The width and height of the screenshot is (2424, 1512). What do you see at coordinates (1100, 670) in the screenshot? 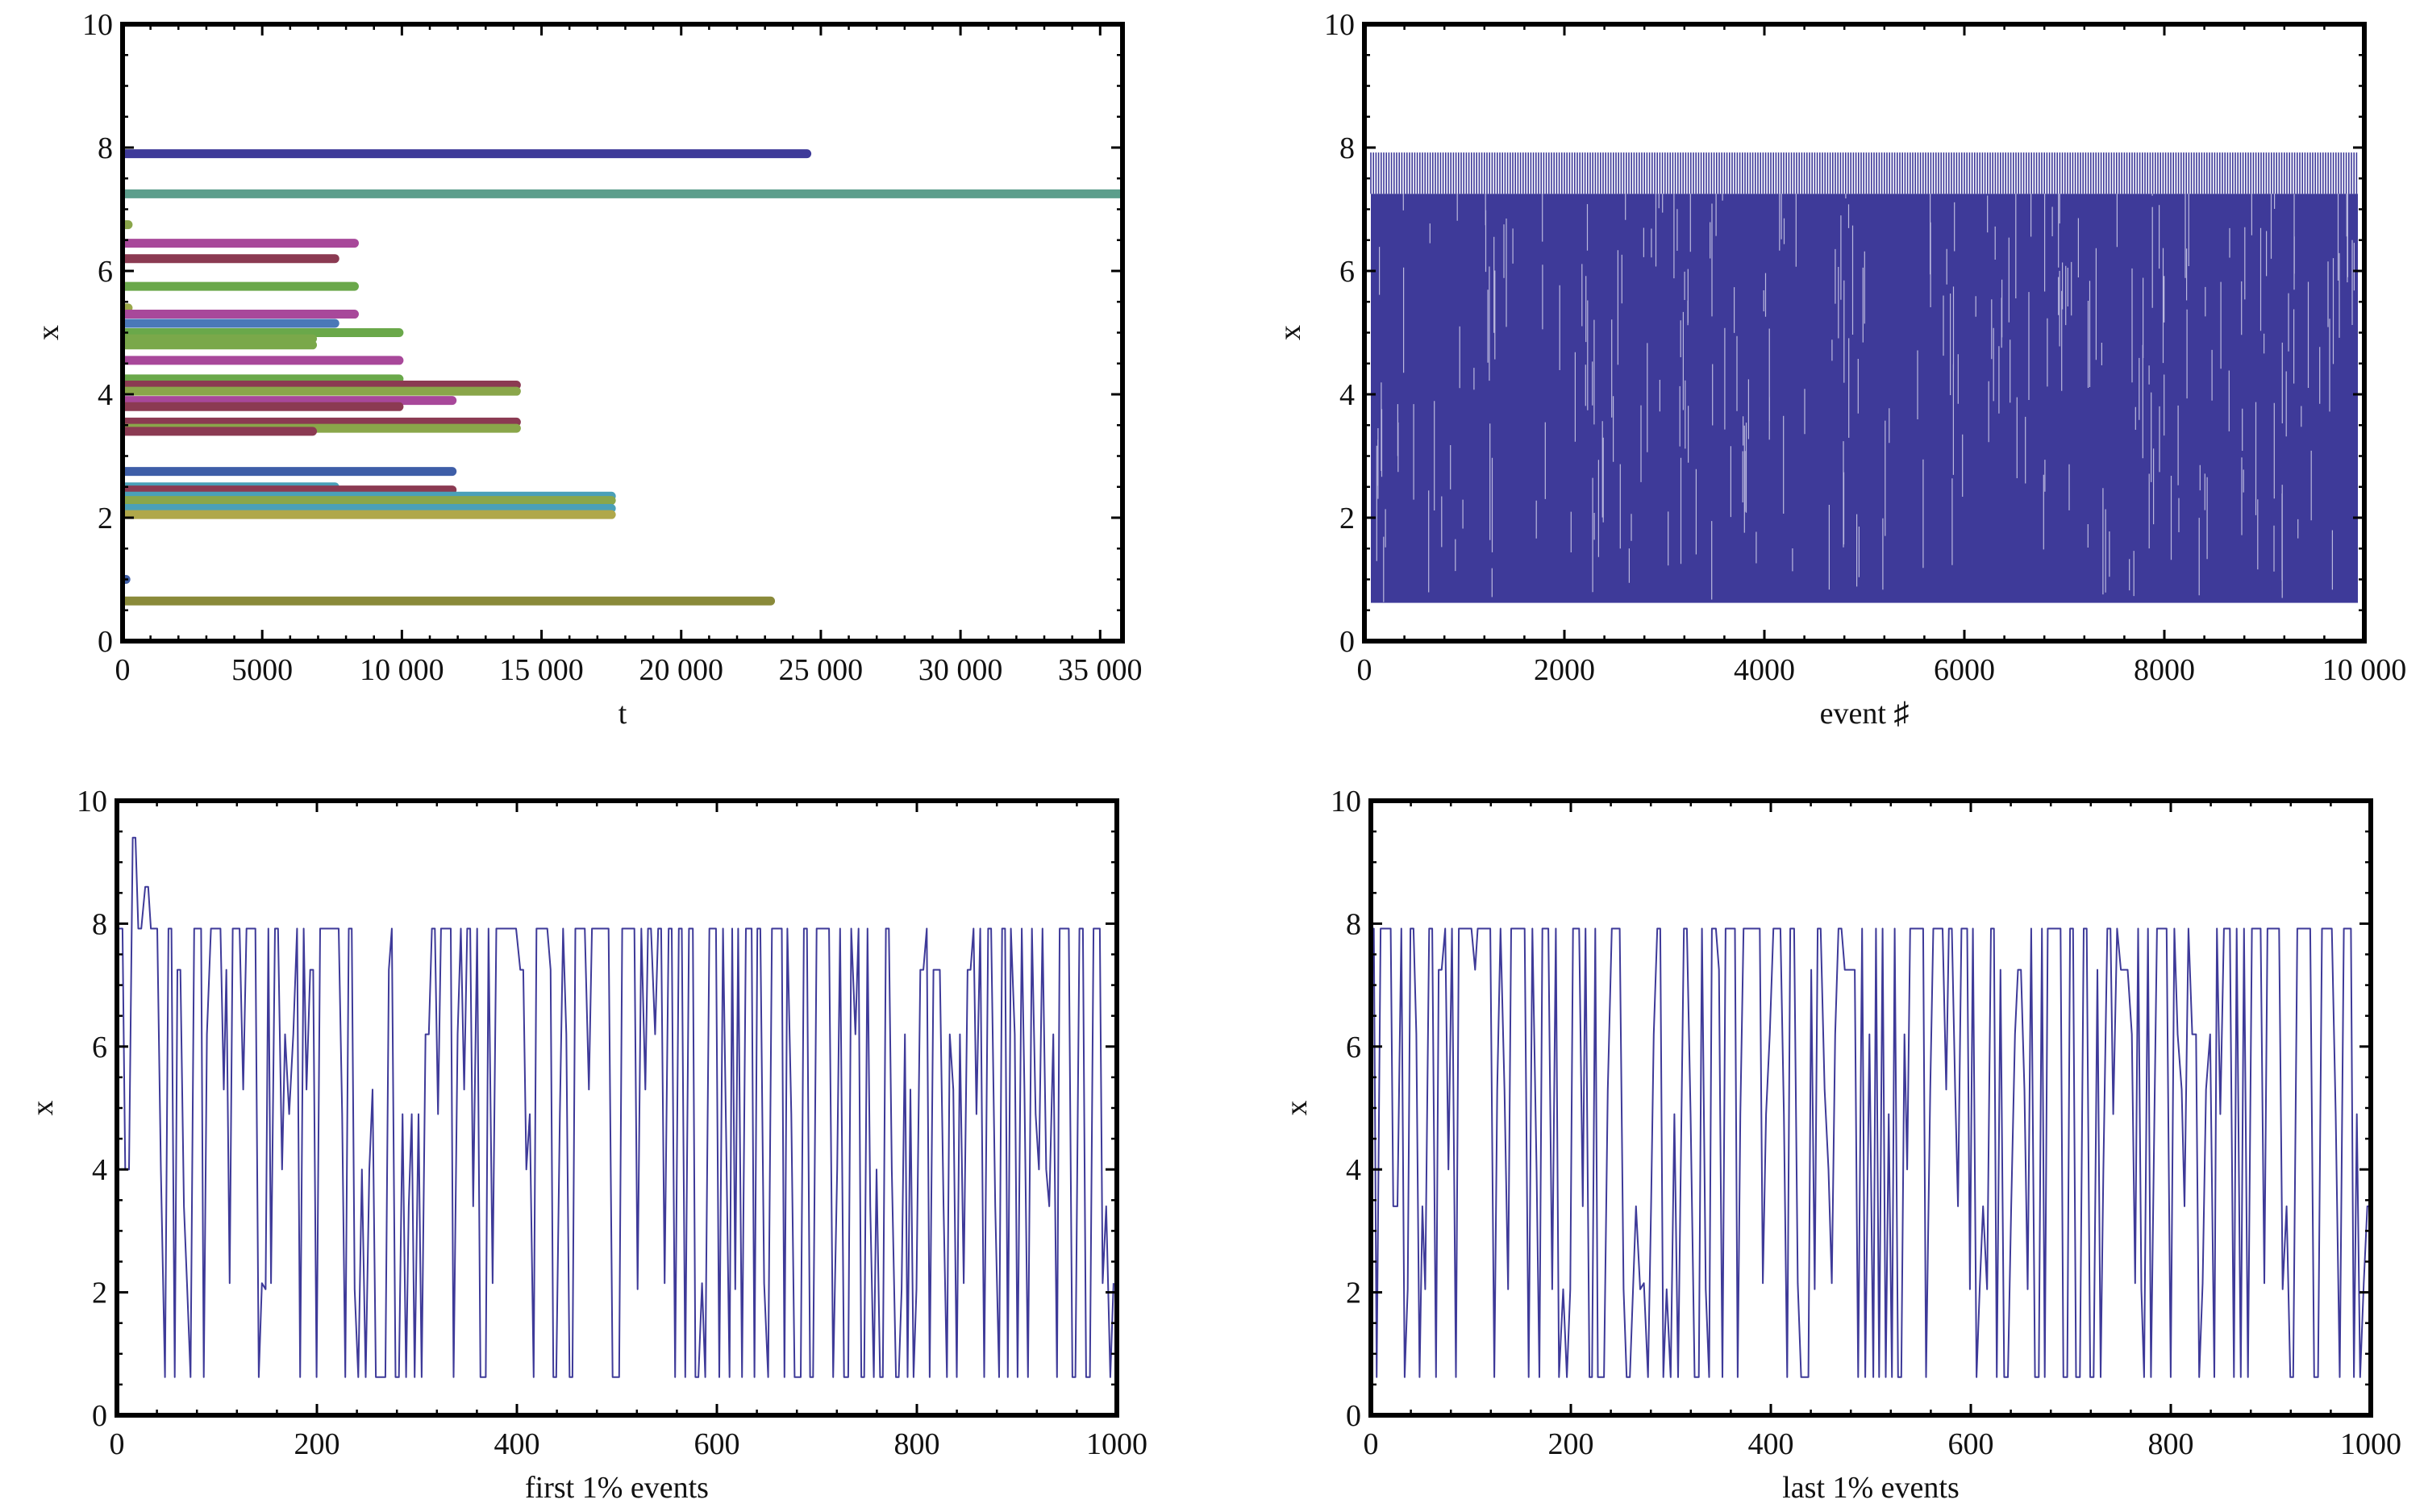
I see `x-tick-label: 35 000` at bounding box center [1100, 670].